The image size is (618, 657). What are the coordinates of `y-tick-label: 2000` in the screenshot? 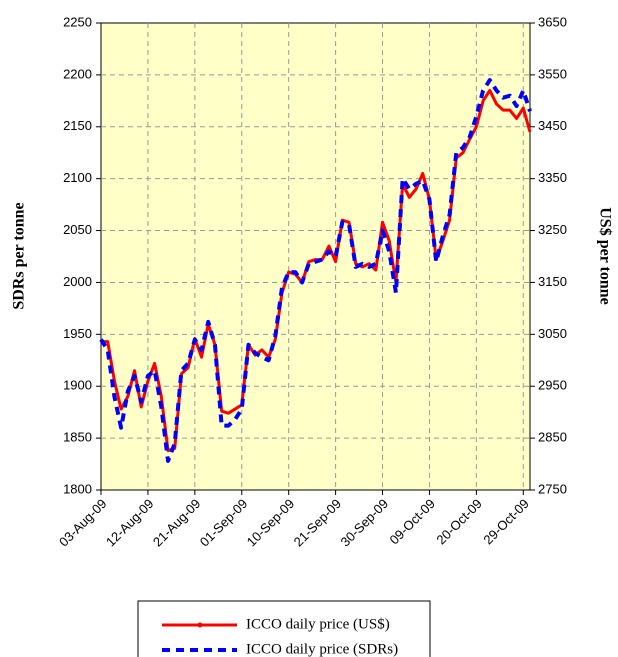 It's located at (77, 281).